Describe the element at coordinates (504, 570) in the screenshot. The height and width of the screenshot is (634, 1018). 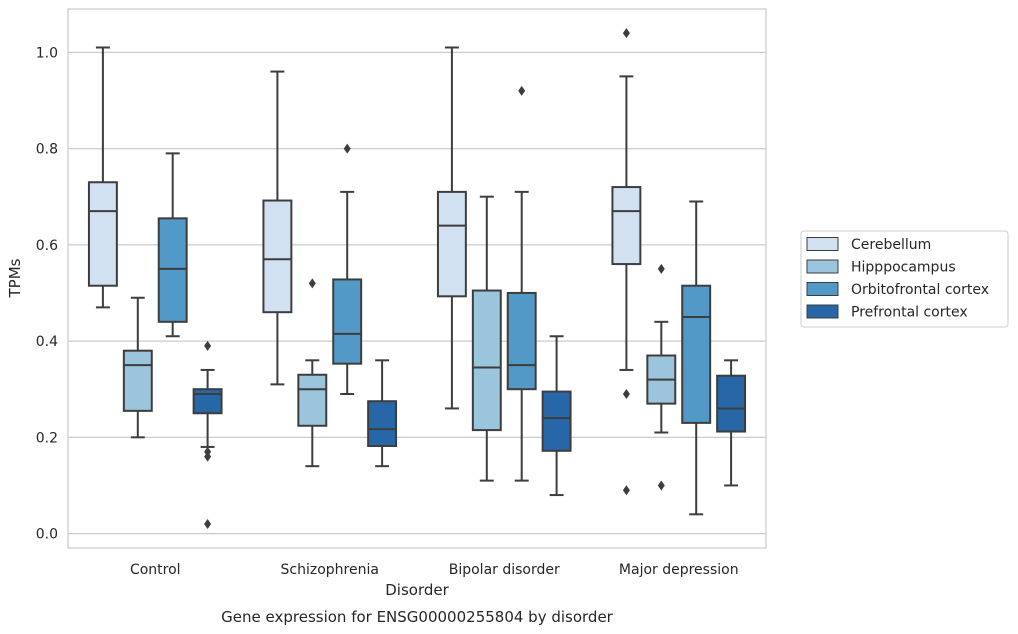
I see `x-tick-label: Bipolar disorder` at that location.